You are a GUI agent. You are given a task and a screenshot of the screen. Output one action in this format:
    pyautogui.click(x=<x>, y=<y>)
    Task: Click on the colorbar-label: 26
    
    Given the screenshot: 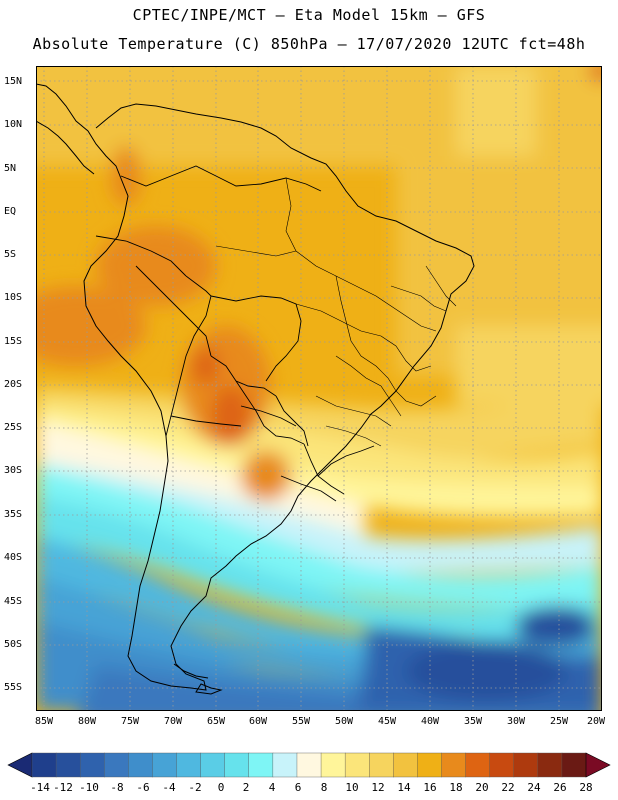 What is the action you would take?
    pyautogui.click(x=560, y=787)
    